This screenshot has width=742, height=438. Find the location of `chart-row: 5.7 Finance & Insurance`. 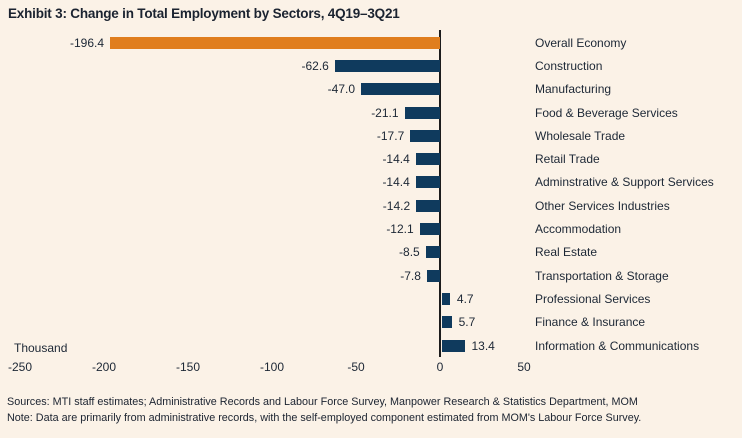

chart-row: 5.7 Finance & Insurance is located at coordinates (371, 322).